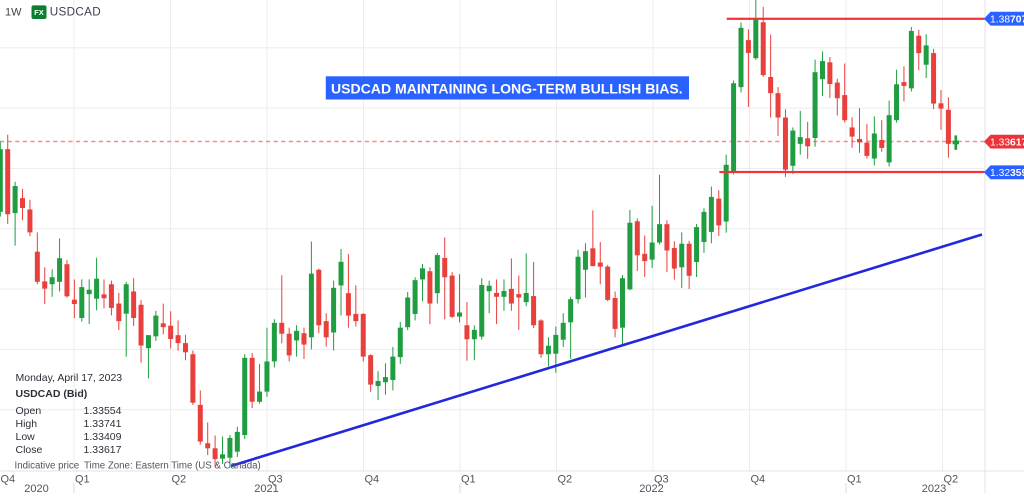  What do you see at coordinates (172, 465) in the screenshot?
I see `svg-text:Time Zone: Eastern Time (US &: Time Zone: Eastern Time (US & Canada)` at bounding box center [172, 465].